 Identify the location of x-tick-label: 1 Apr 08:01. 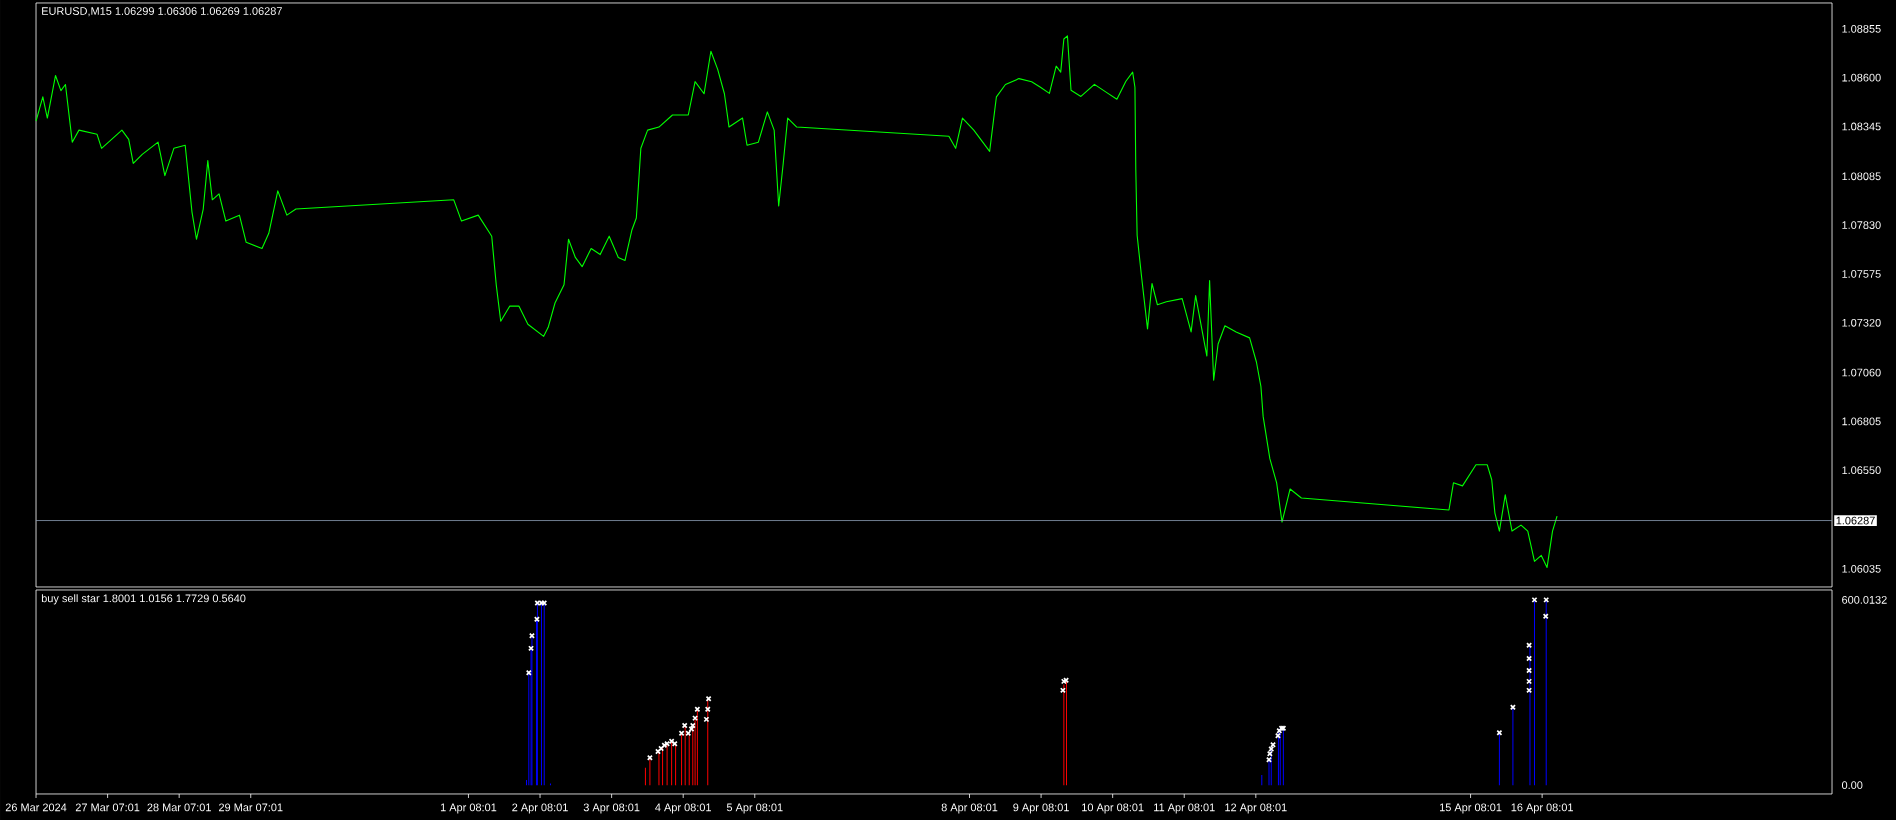
(468, 808).